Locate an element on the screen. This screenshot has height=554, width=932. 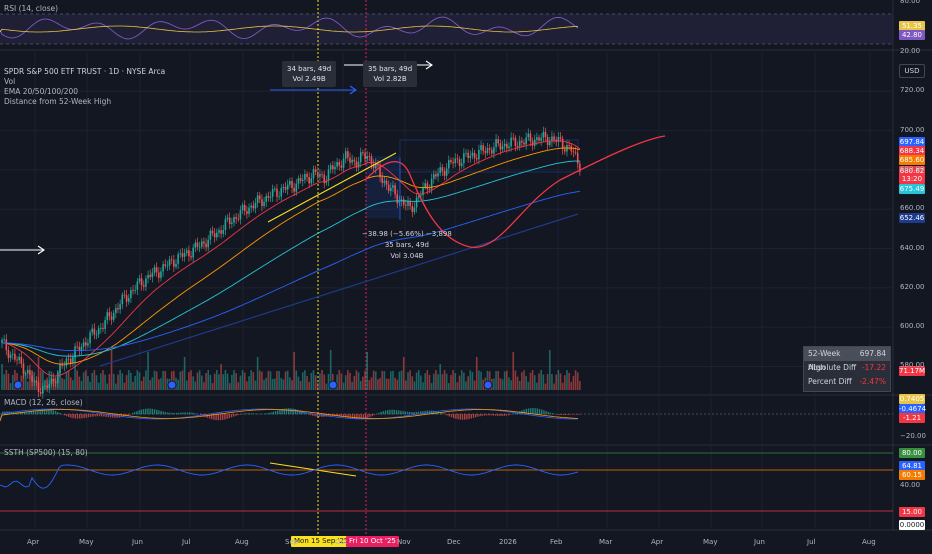
legend-52-label: 52-Week High is located at coordinates (834, 354).